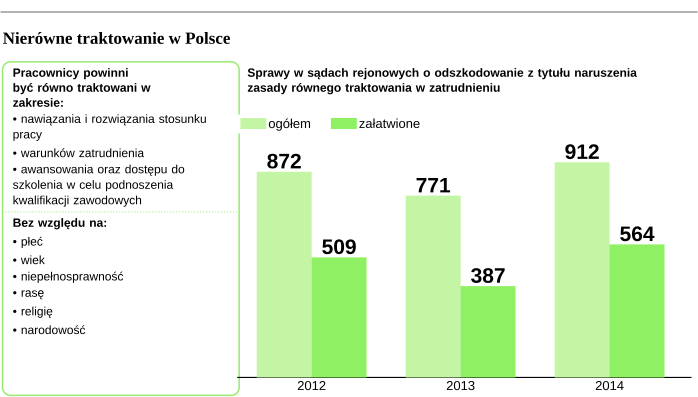 This screenshot has width=698, height=397. I want to click on x-tick-label: 2013, so click(460, 385).